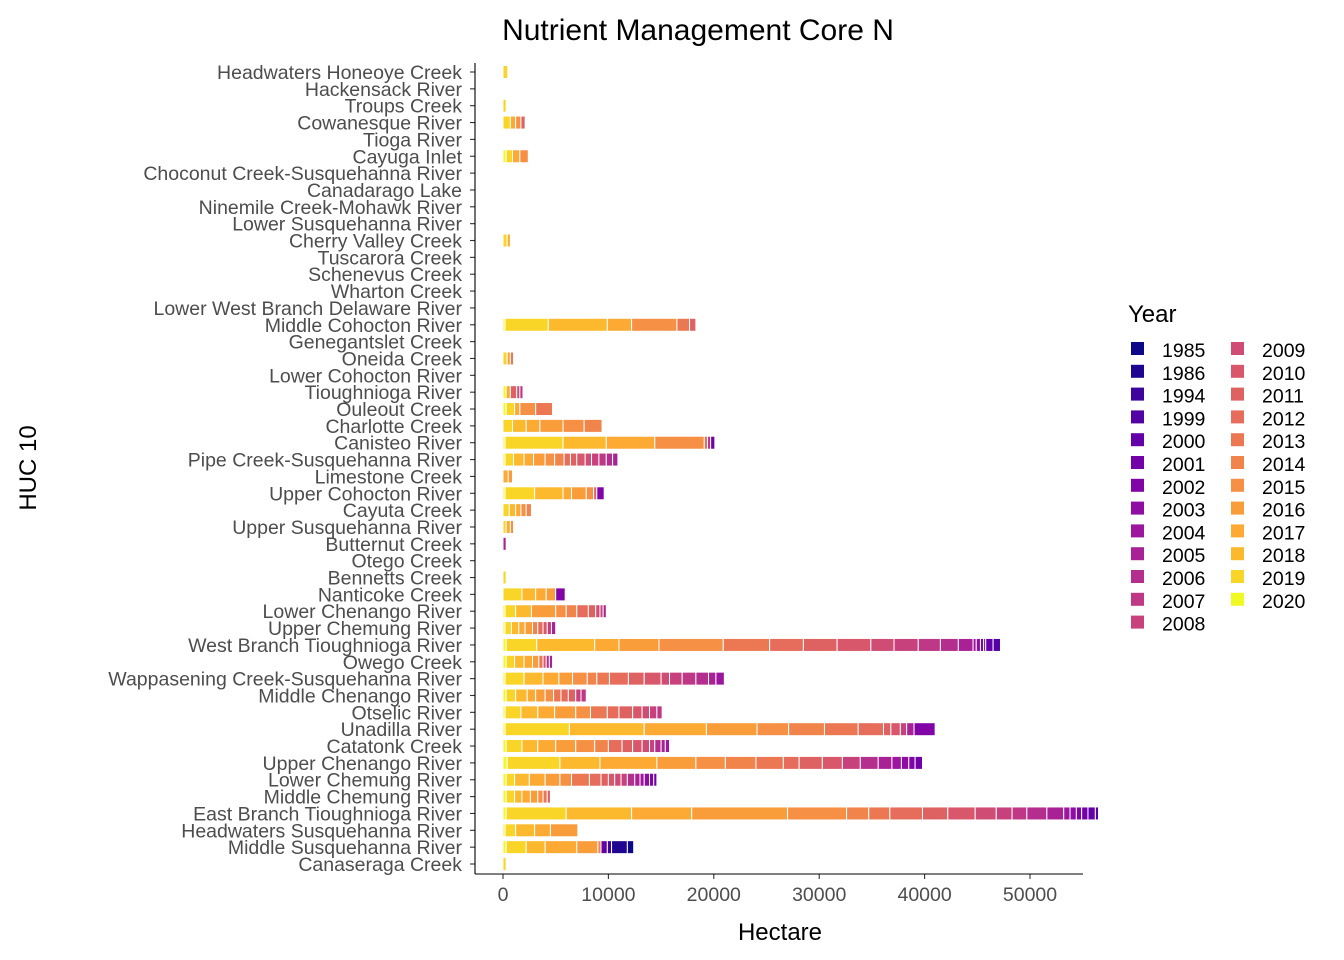  Describe the element at coordinates (525, 830) in the screenshot. I see `bar-segment-headwaters-susquehanna-river-2018` at that location.